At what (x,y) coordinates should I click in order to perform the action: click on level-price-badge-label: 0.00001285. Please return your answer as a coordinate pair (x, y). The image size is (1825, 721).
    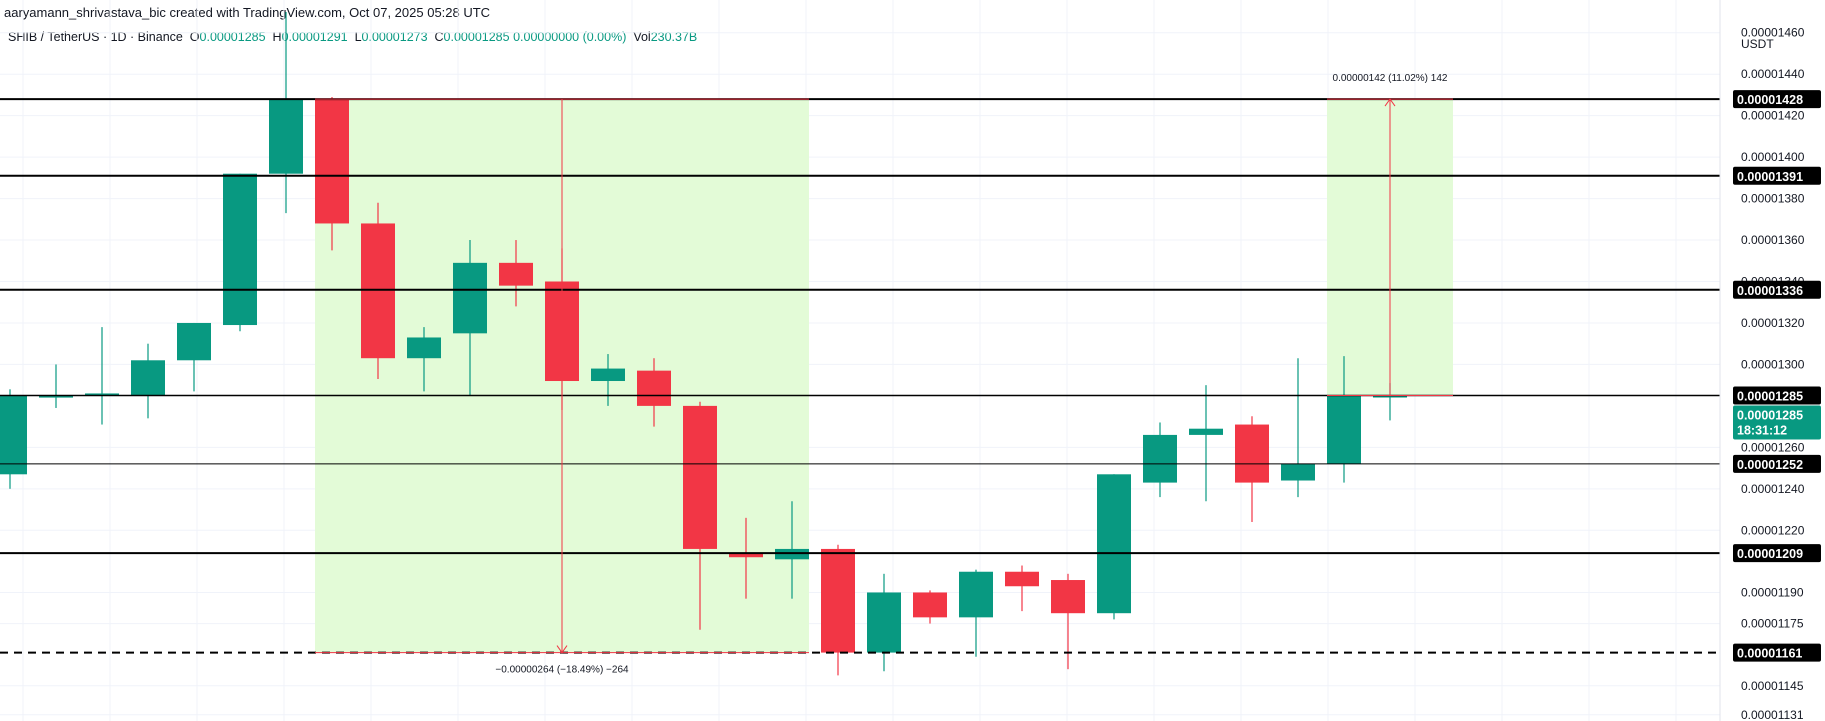
    Looking at the image, I should click on (1770, 397).